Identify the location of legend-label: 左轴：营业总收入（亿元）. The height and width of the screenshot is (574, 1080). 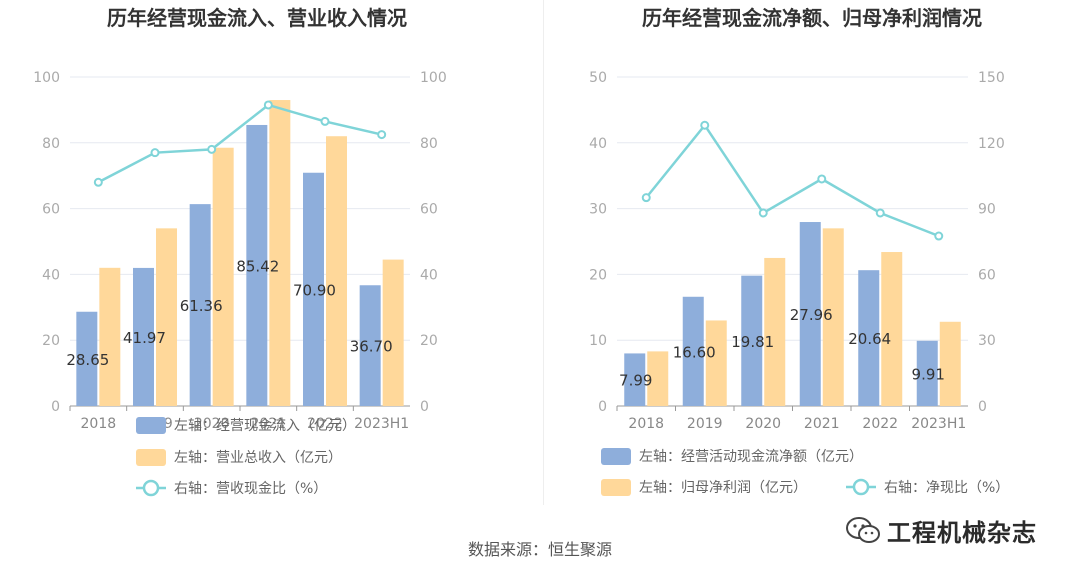
(258, 458).